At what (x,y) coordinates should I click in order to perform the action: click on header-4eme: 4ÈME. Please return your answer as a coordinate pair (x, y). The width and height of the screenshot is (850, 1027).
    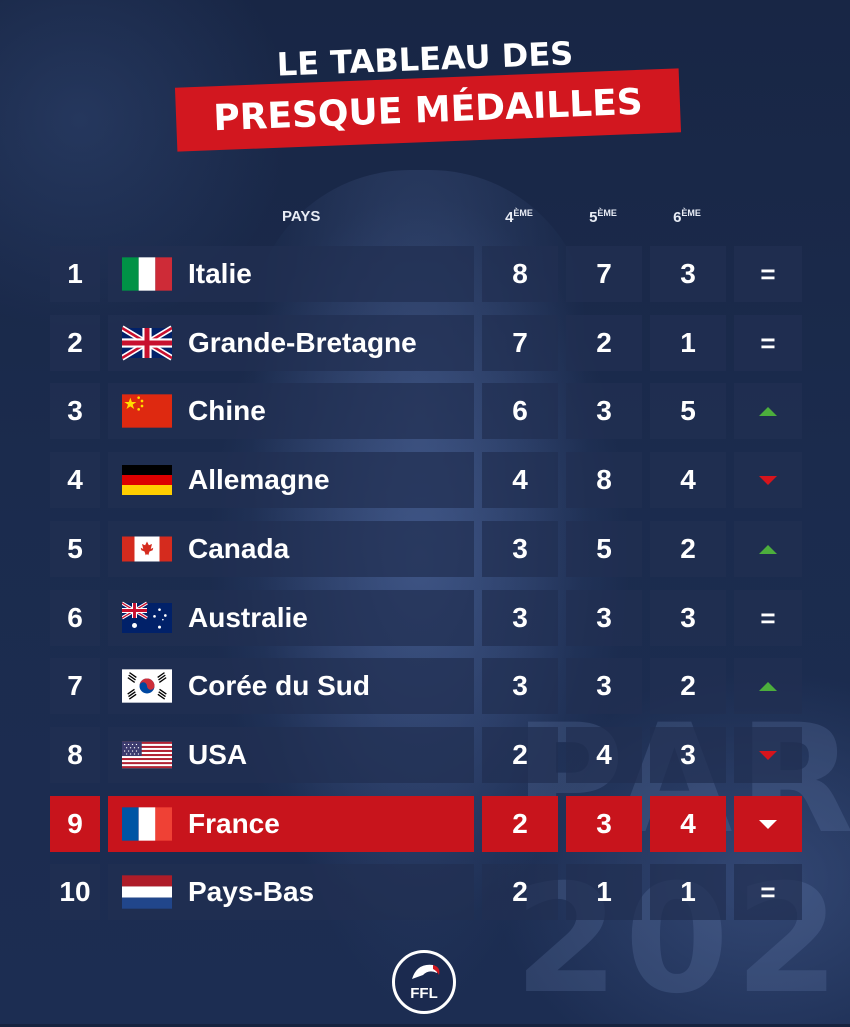
    Looking at the image, I should click on (519, 217).